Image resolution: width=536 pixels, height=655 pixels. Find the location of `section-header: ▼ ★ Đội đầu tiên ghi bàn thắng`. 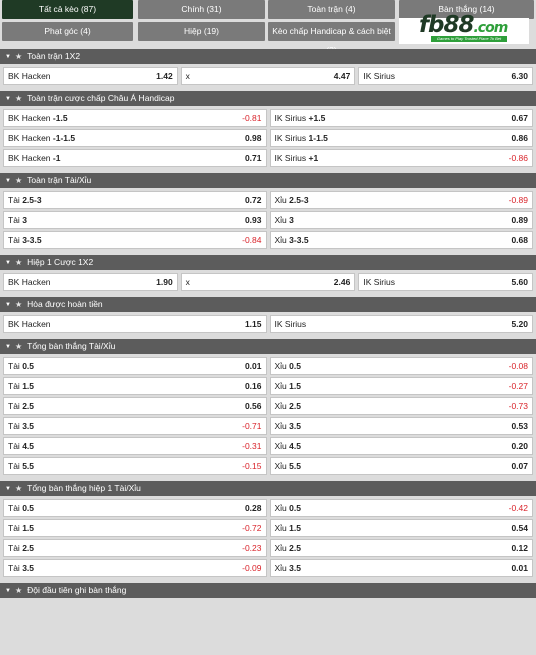

section-header: ▼ ★ Đội đầu tiên ghi bàn thắng is located at coordinates (268, 590).